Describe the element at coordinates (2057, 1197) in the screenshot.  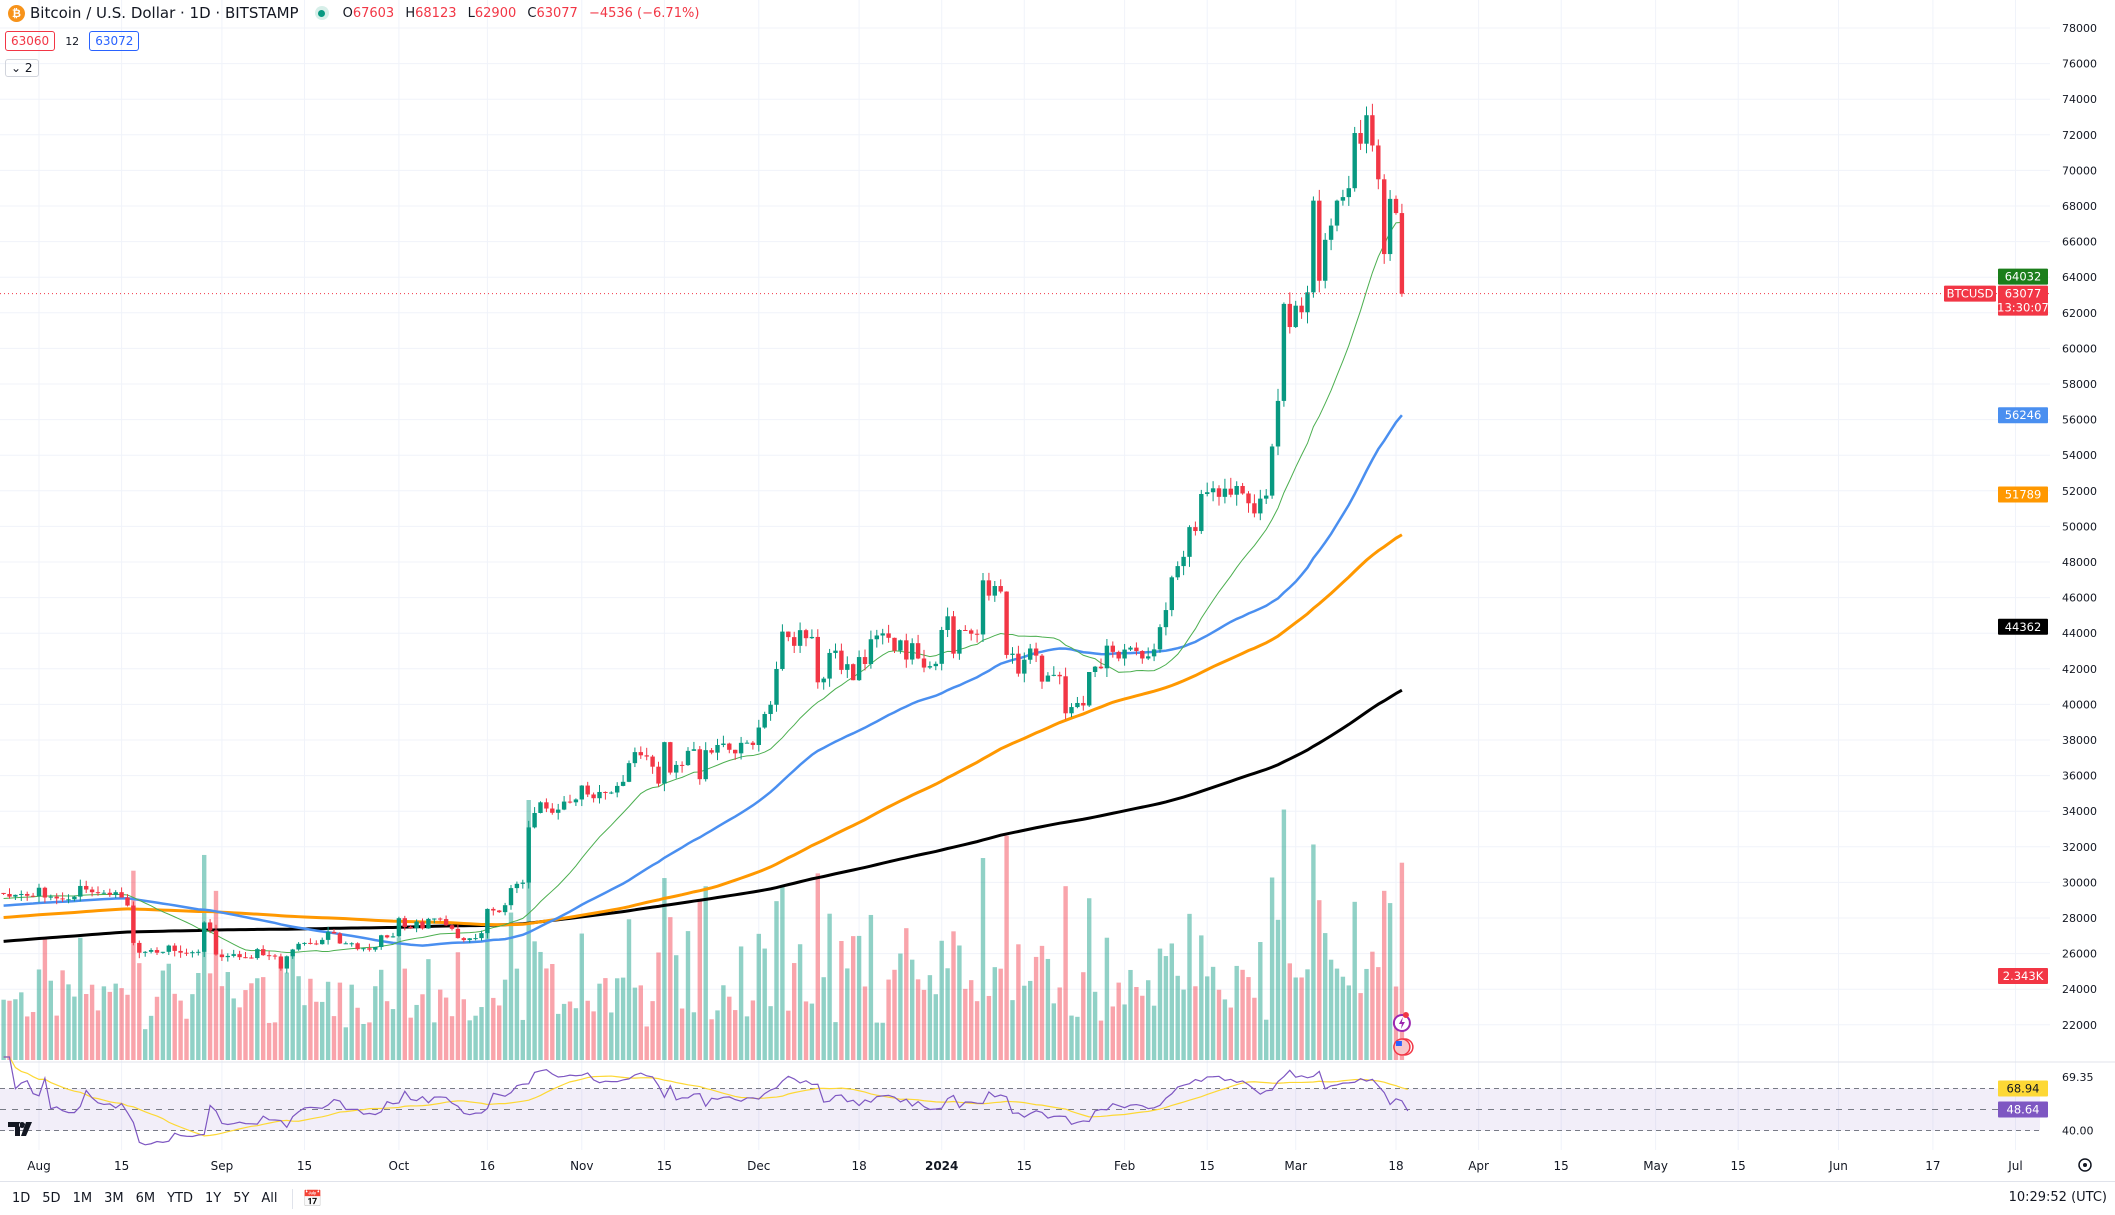
I see `clock: 10:29:52 (UTC)` at that location.